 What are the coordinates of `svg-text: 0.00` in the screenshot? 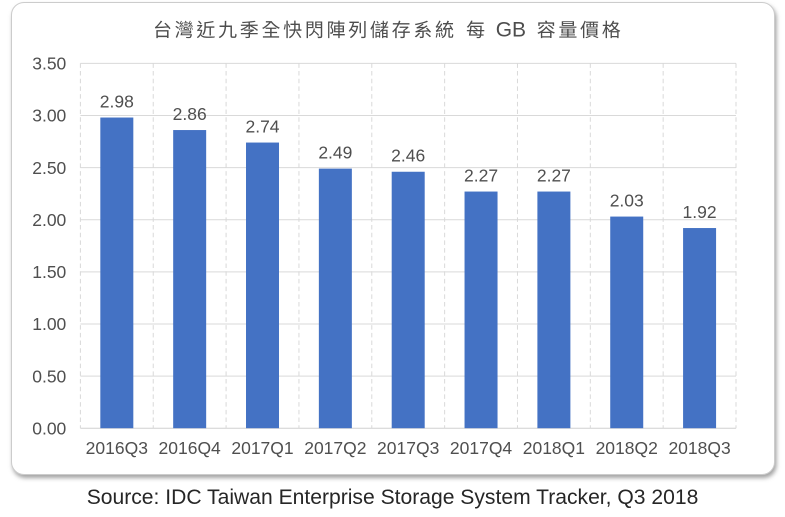 It's located at (49, 428).